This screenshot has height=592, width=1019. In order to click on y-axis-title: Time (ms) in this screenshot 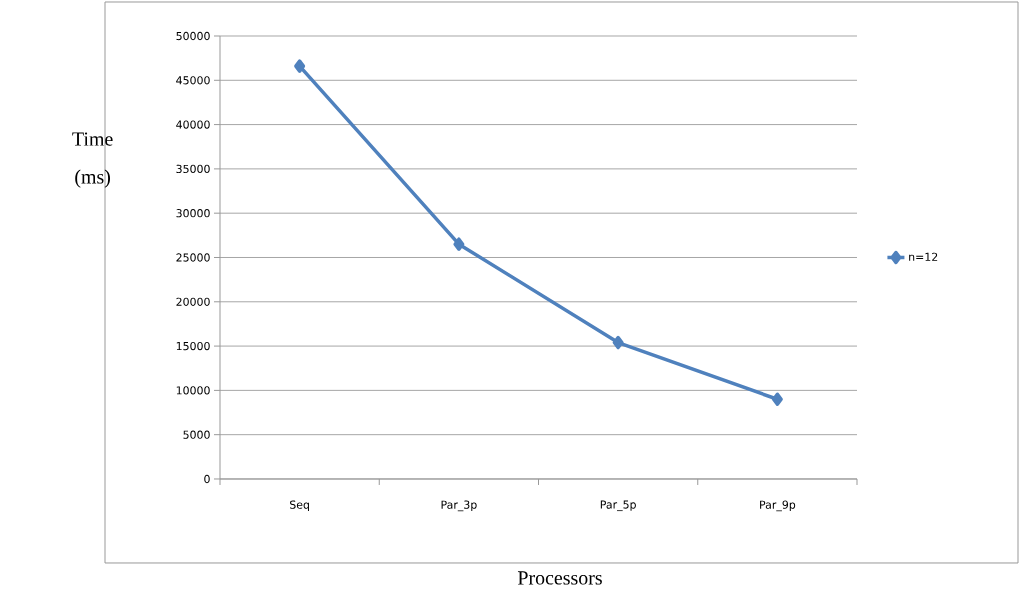, I will do `click(92, 160)`.